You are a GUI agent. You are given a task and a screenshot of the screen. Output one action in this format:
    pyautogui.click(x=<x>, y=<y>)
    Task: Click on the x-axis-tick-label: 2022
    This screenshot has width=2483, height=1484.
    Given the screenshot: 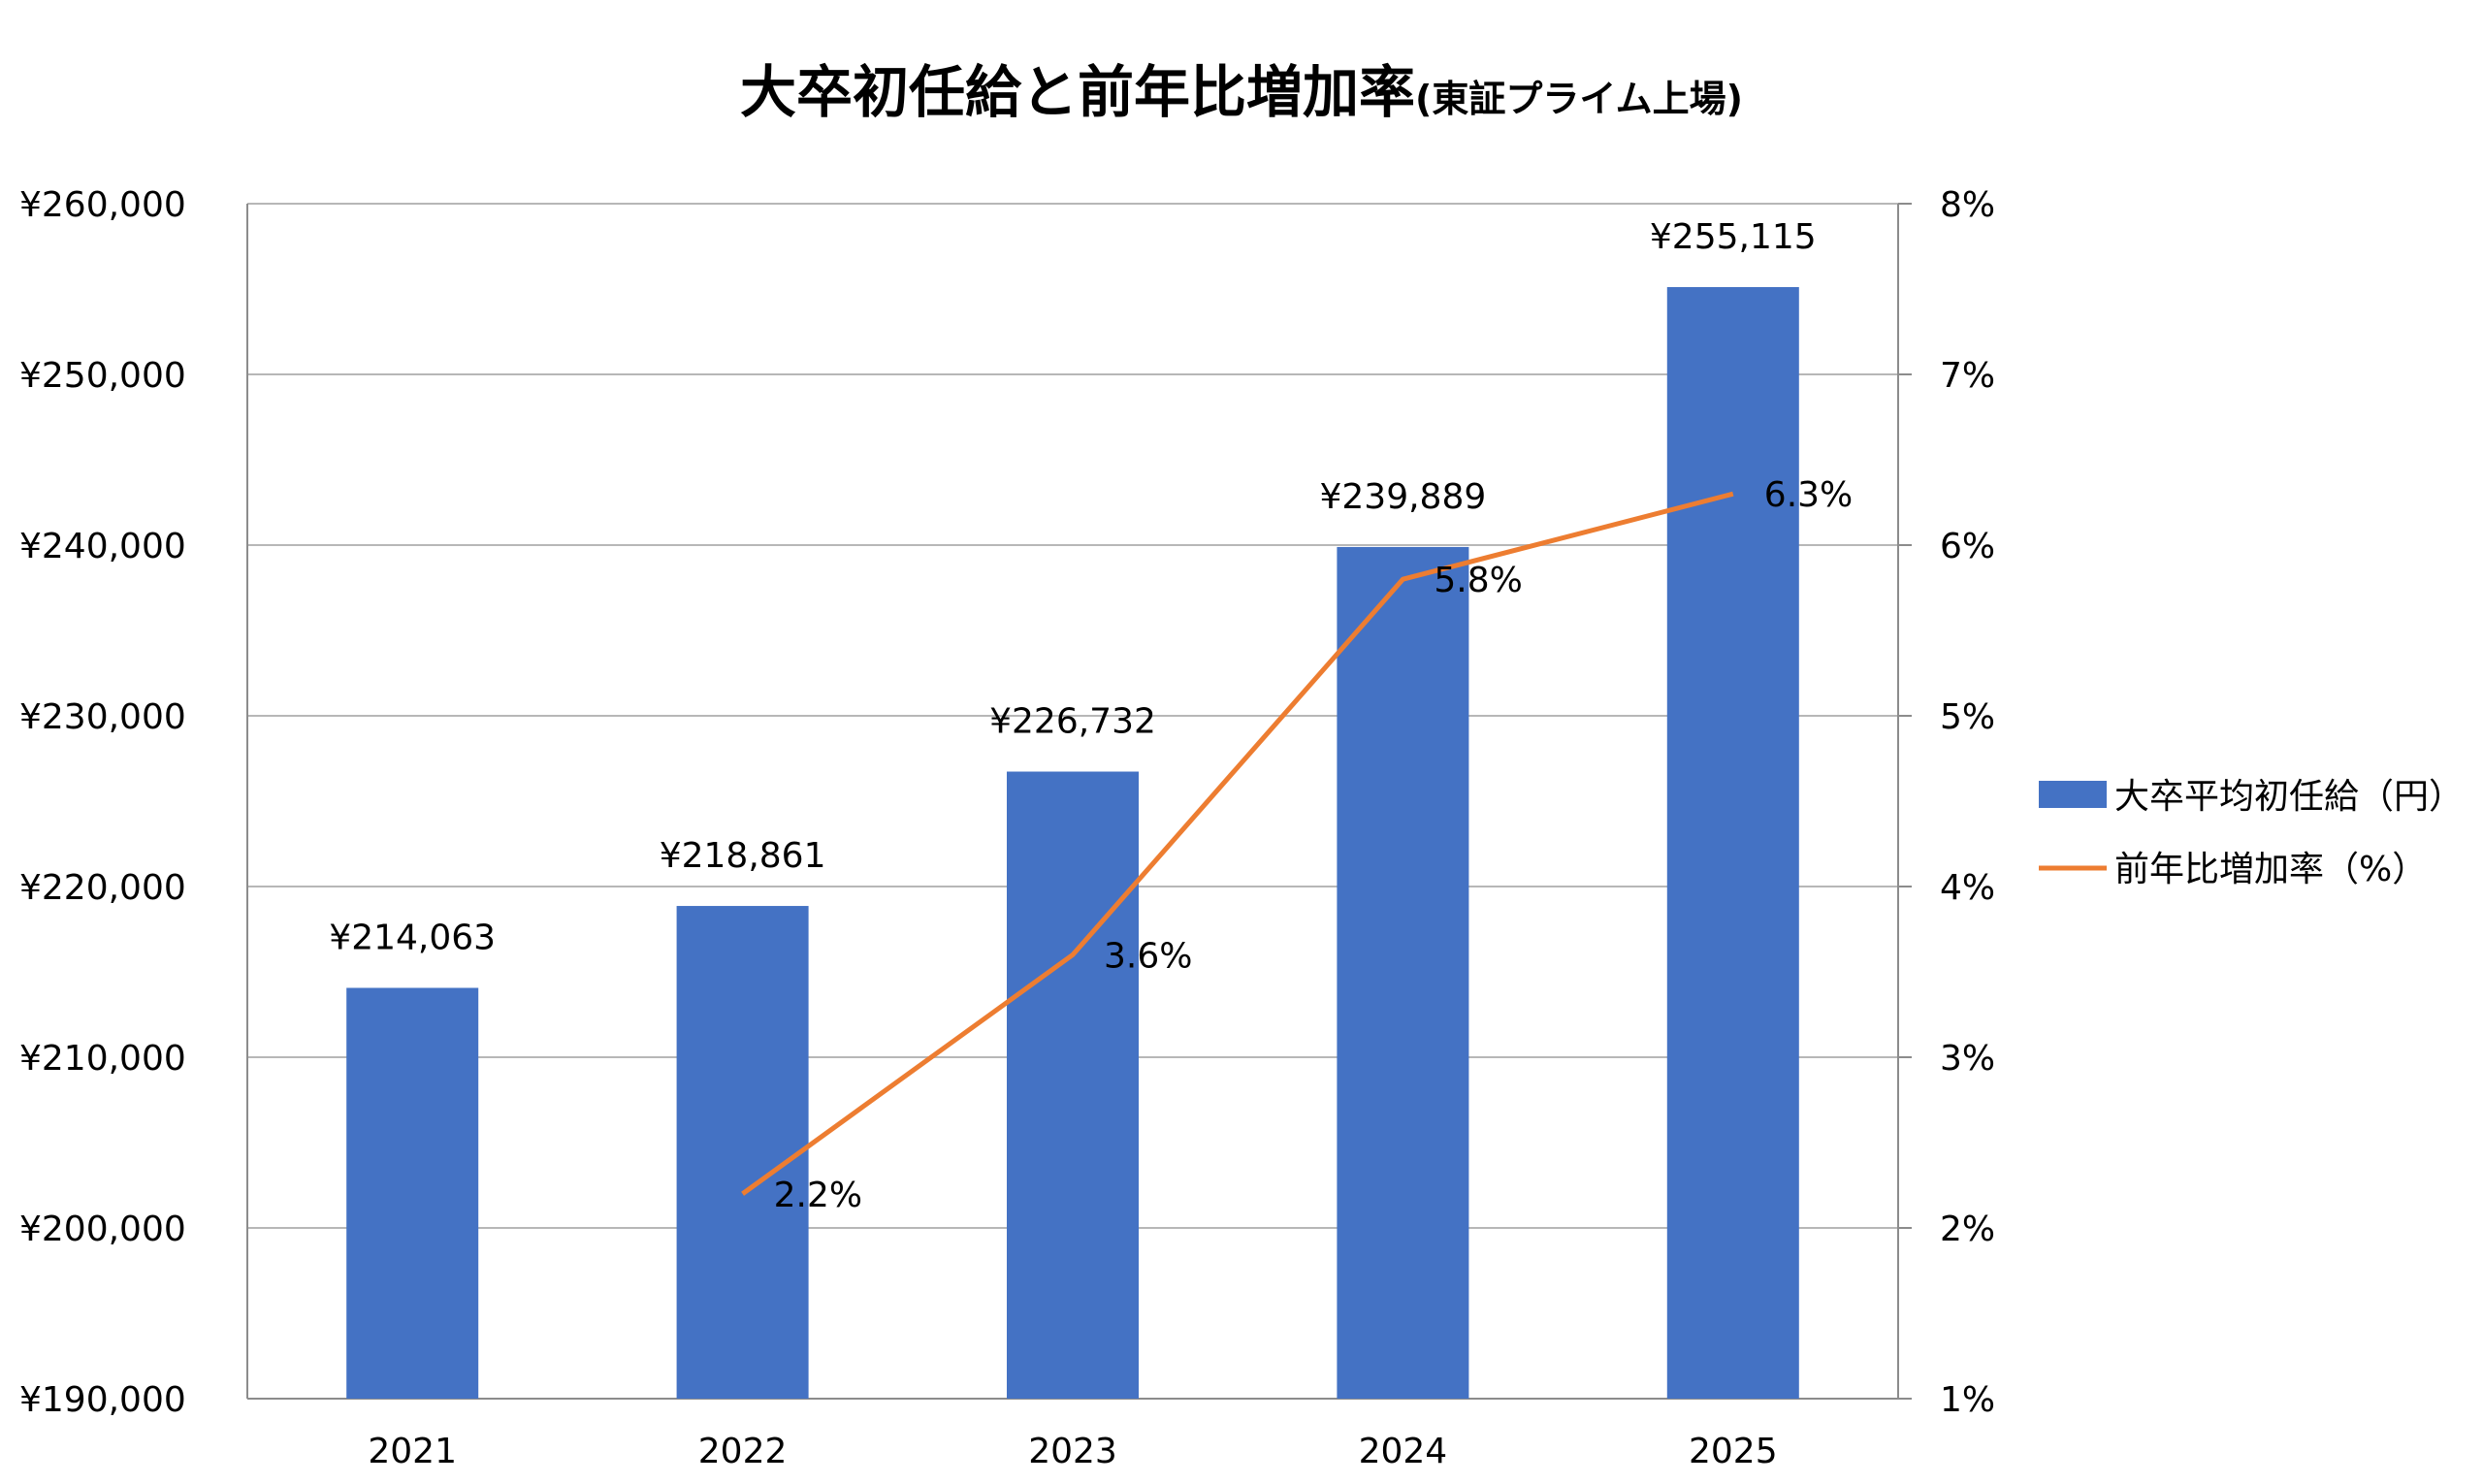 What is the action you would take?
    pyautogui.click(x=743, y=1451)
    